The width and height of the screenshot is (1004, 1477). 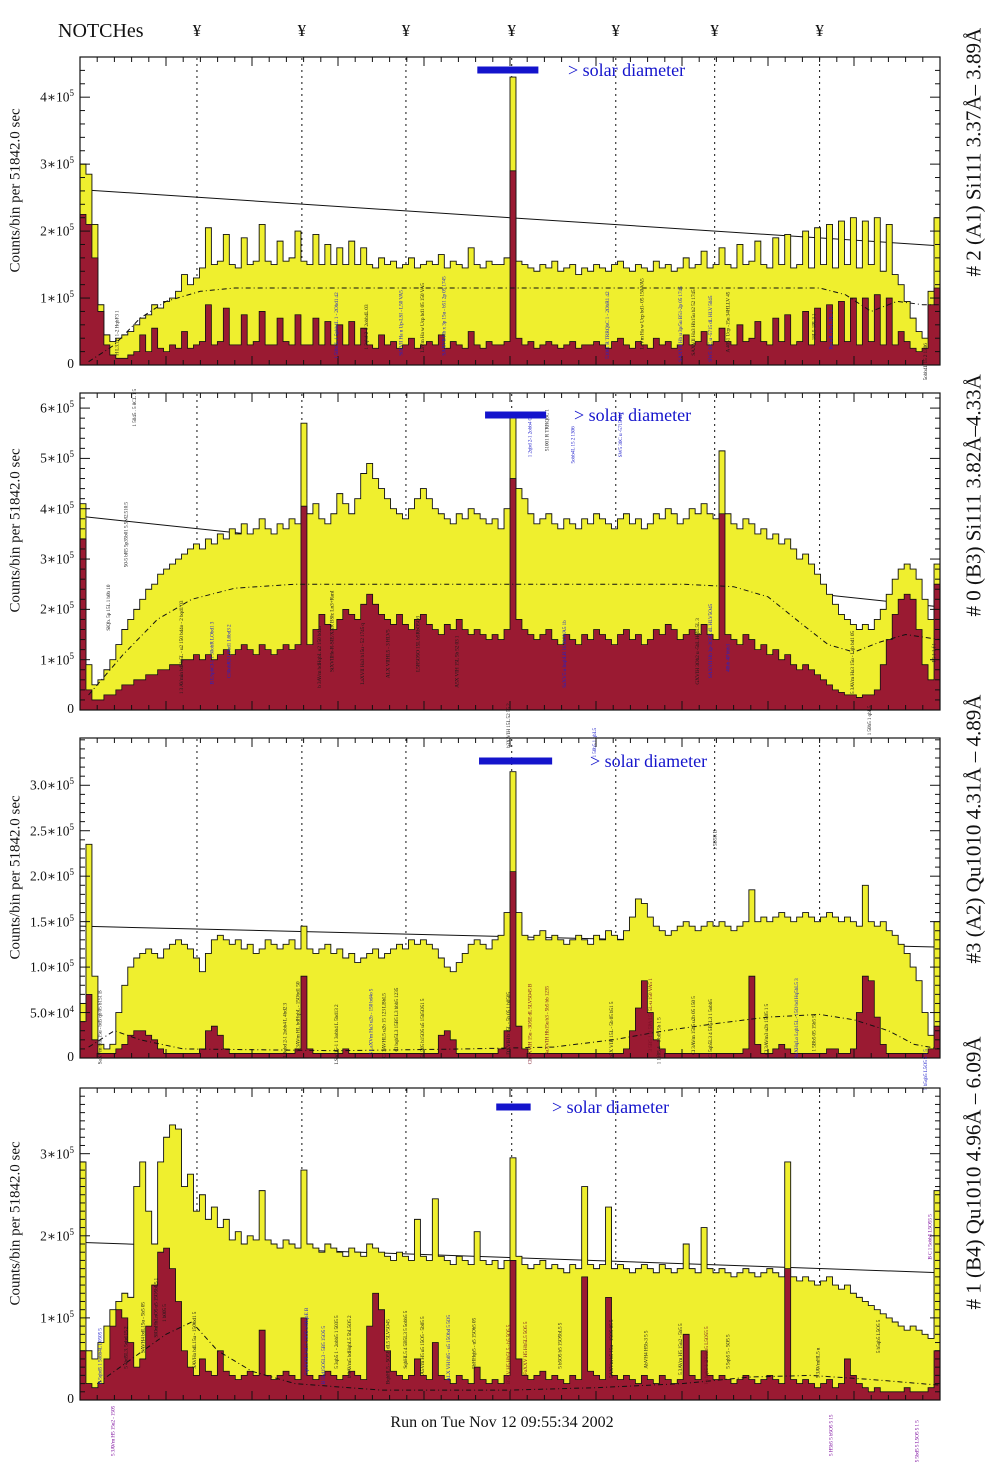 I want to click on line-annotation: B5XV H5 Hb5L5 - b5 5O5 5, so click(x=509, y=1354).